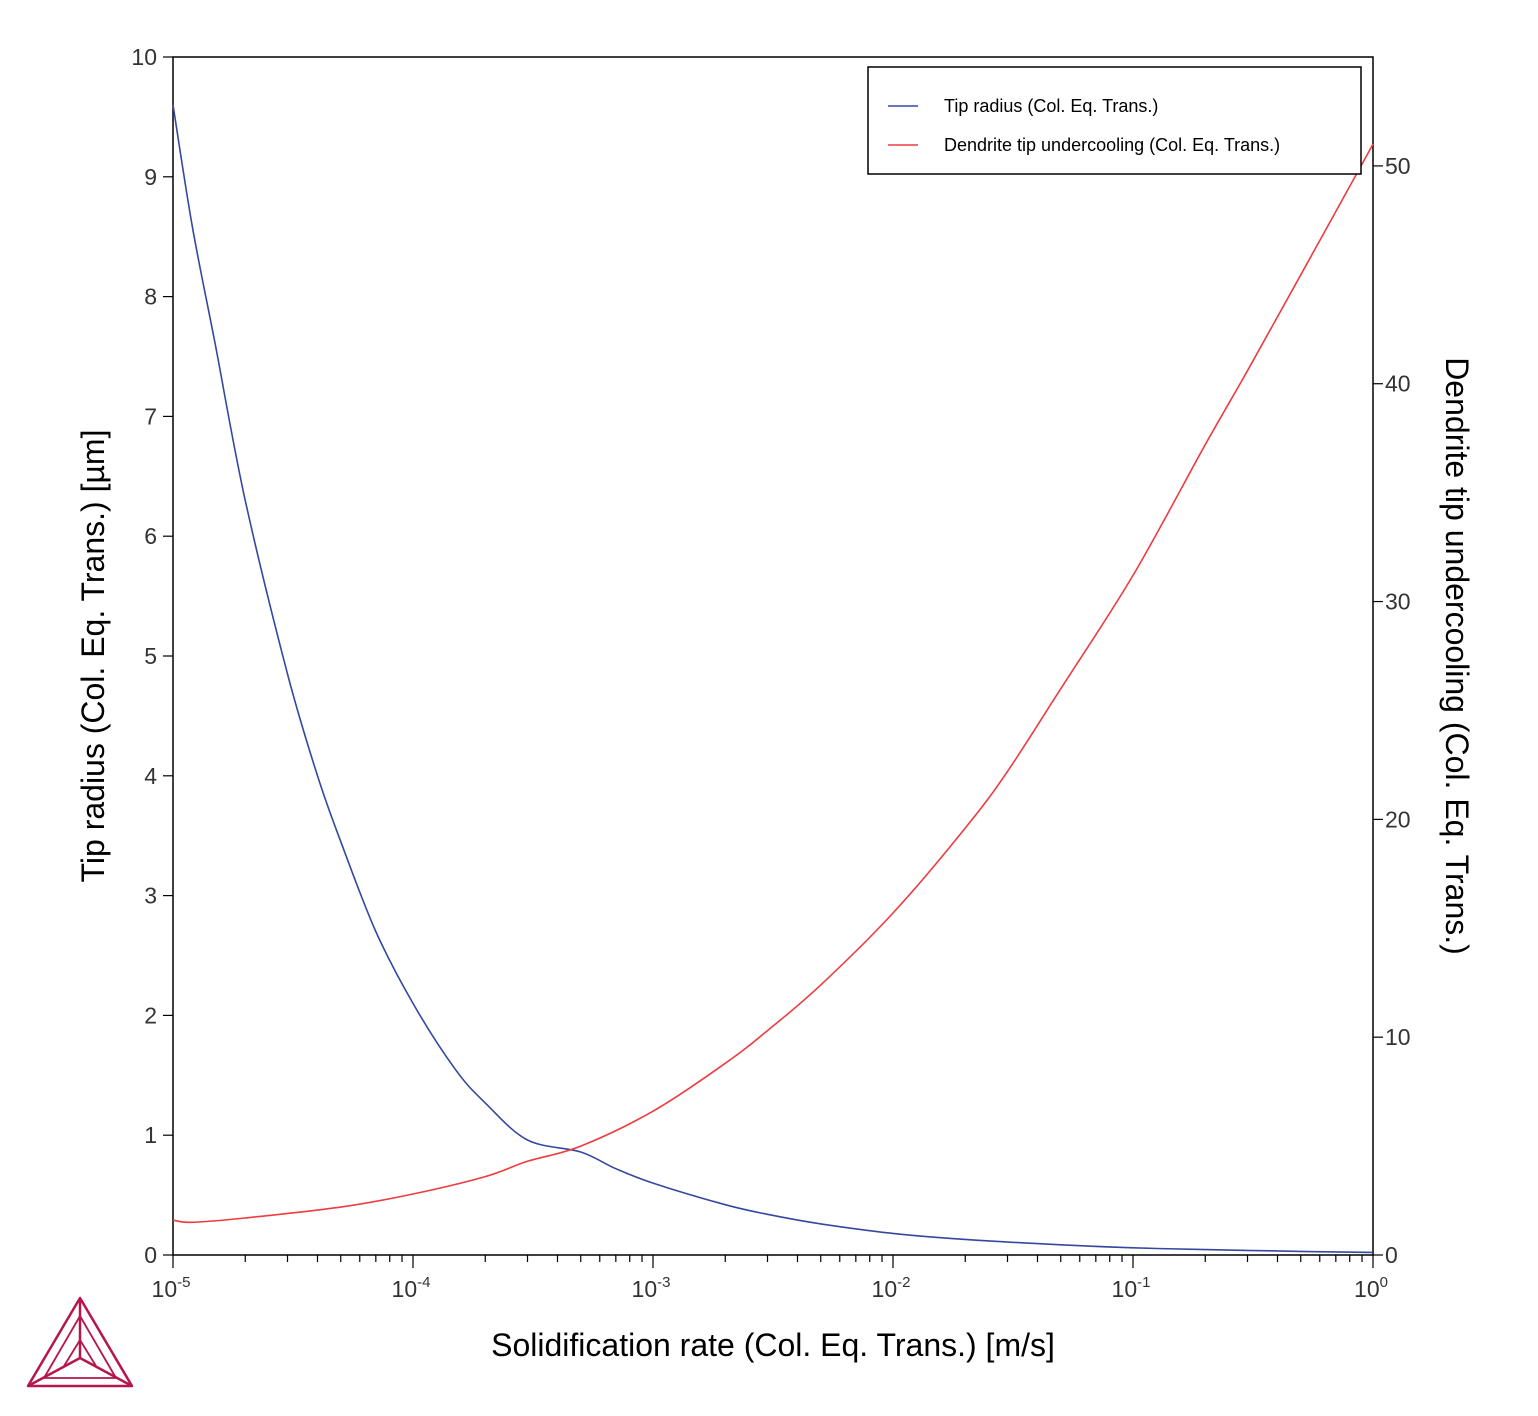 Image resolution: width=1538 pixels, height=1416 pixels. I want to click on legend-box, so click(1114, 120).